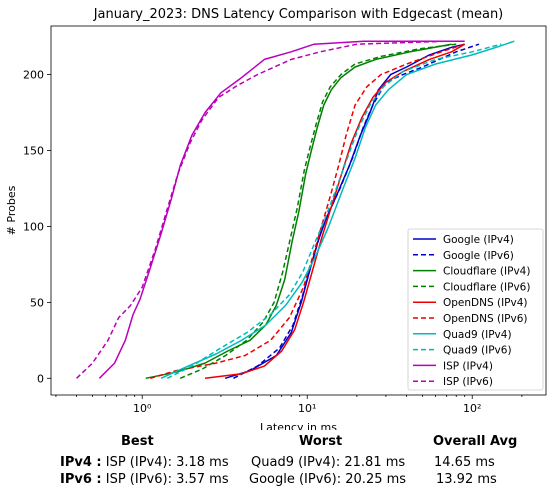 The image size is (555, 496). What do you see at coordinates (321, 441) in the screenshot?
I see `header-worst: Worst` at bounding box center [321, 441].